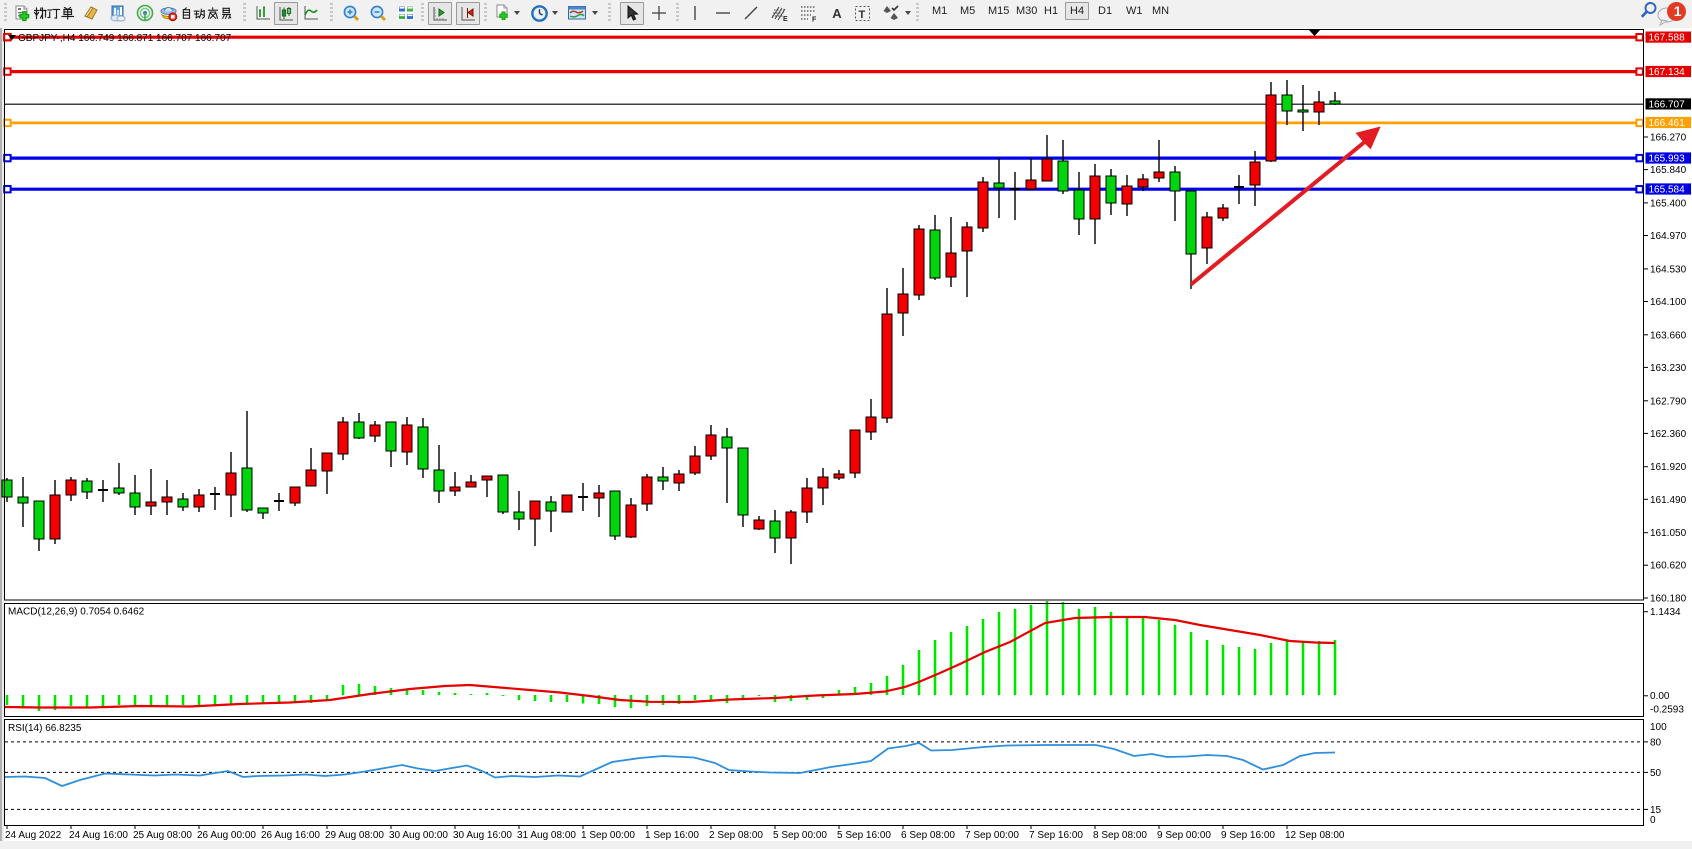 The width and height of the screenshot is (1692, 849). I want to click on svg-text: 166.707, so click(1667, 105).